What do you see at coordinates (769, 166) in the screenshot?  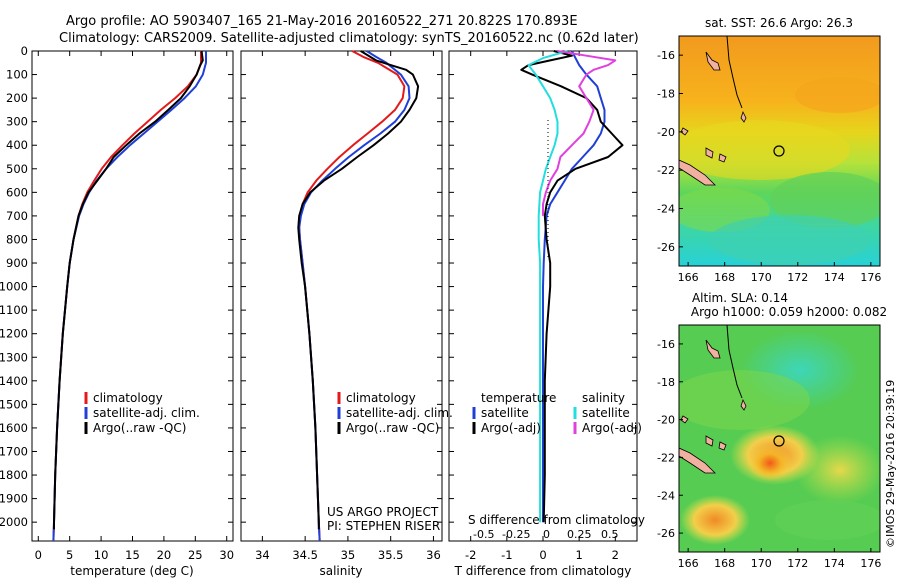 I see `sst-map-ticks: 166 168 170 172 174 176 -16 -18 -20 -22 -24 -26` at bounding box center [769, 166].